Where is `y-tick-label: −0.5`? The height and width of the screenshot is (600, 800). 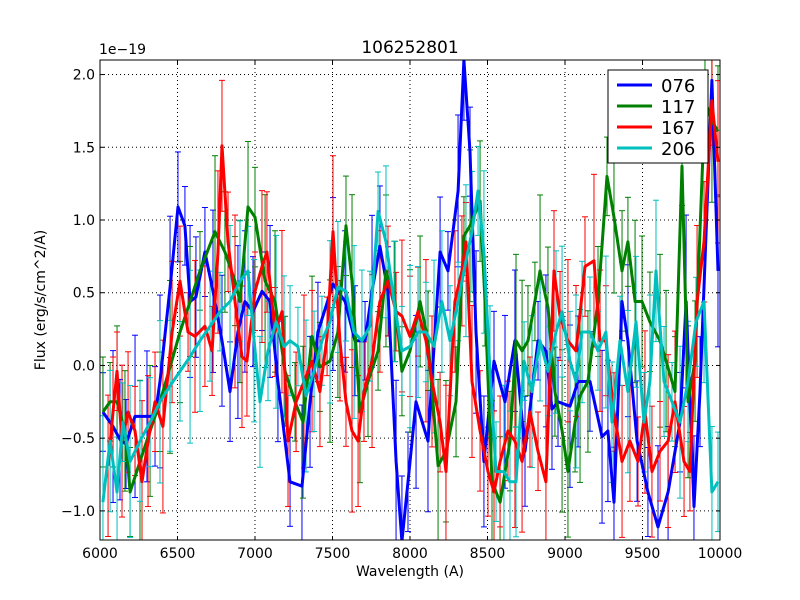
y-tick-label: −0.5 is located at coordinates (78, 439).